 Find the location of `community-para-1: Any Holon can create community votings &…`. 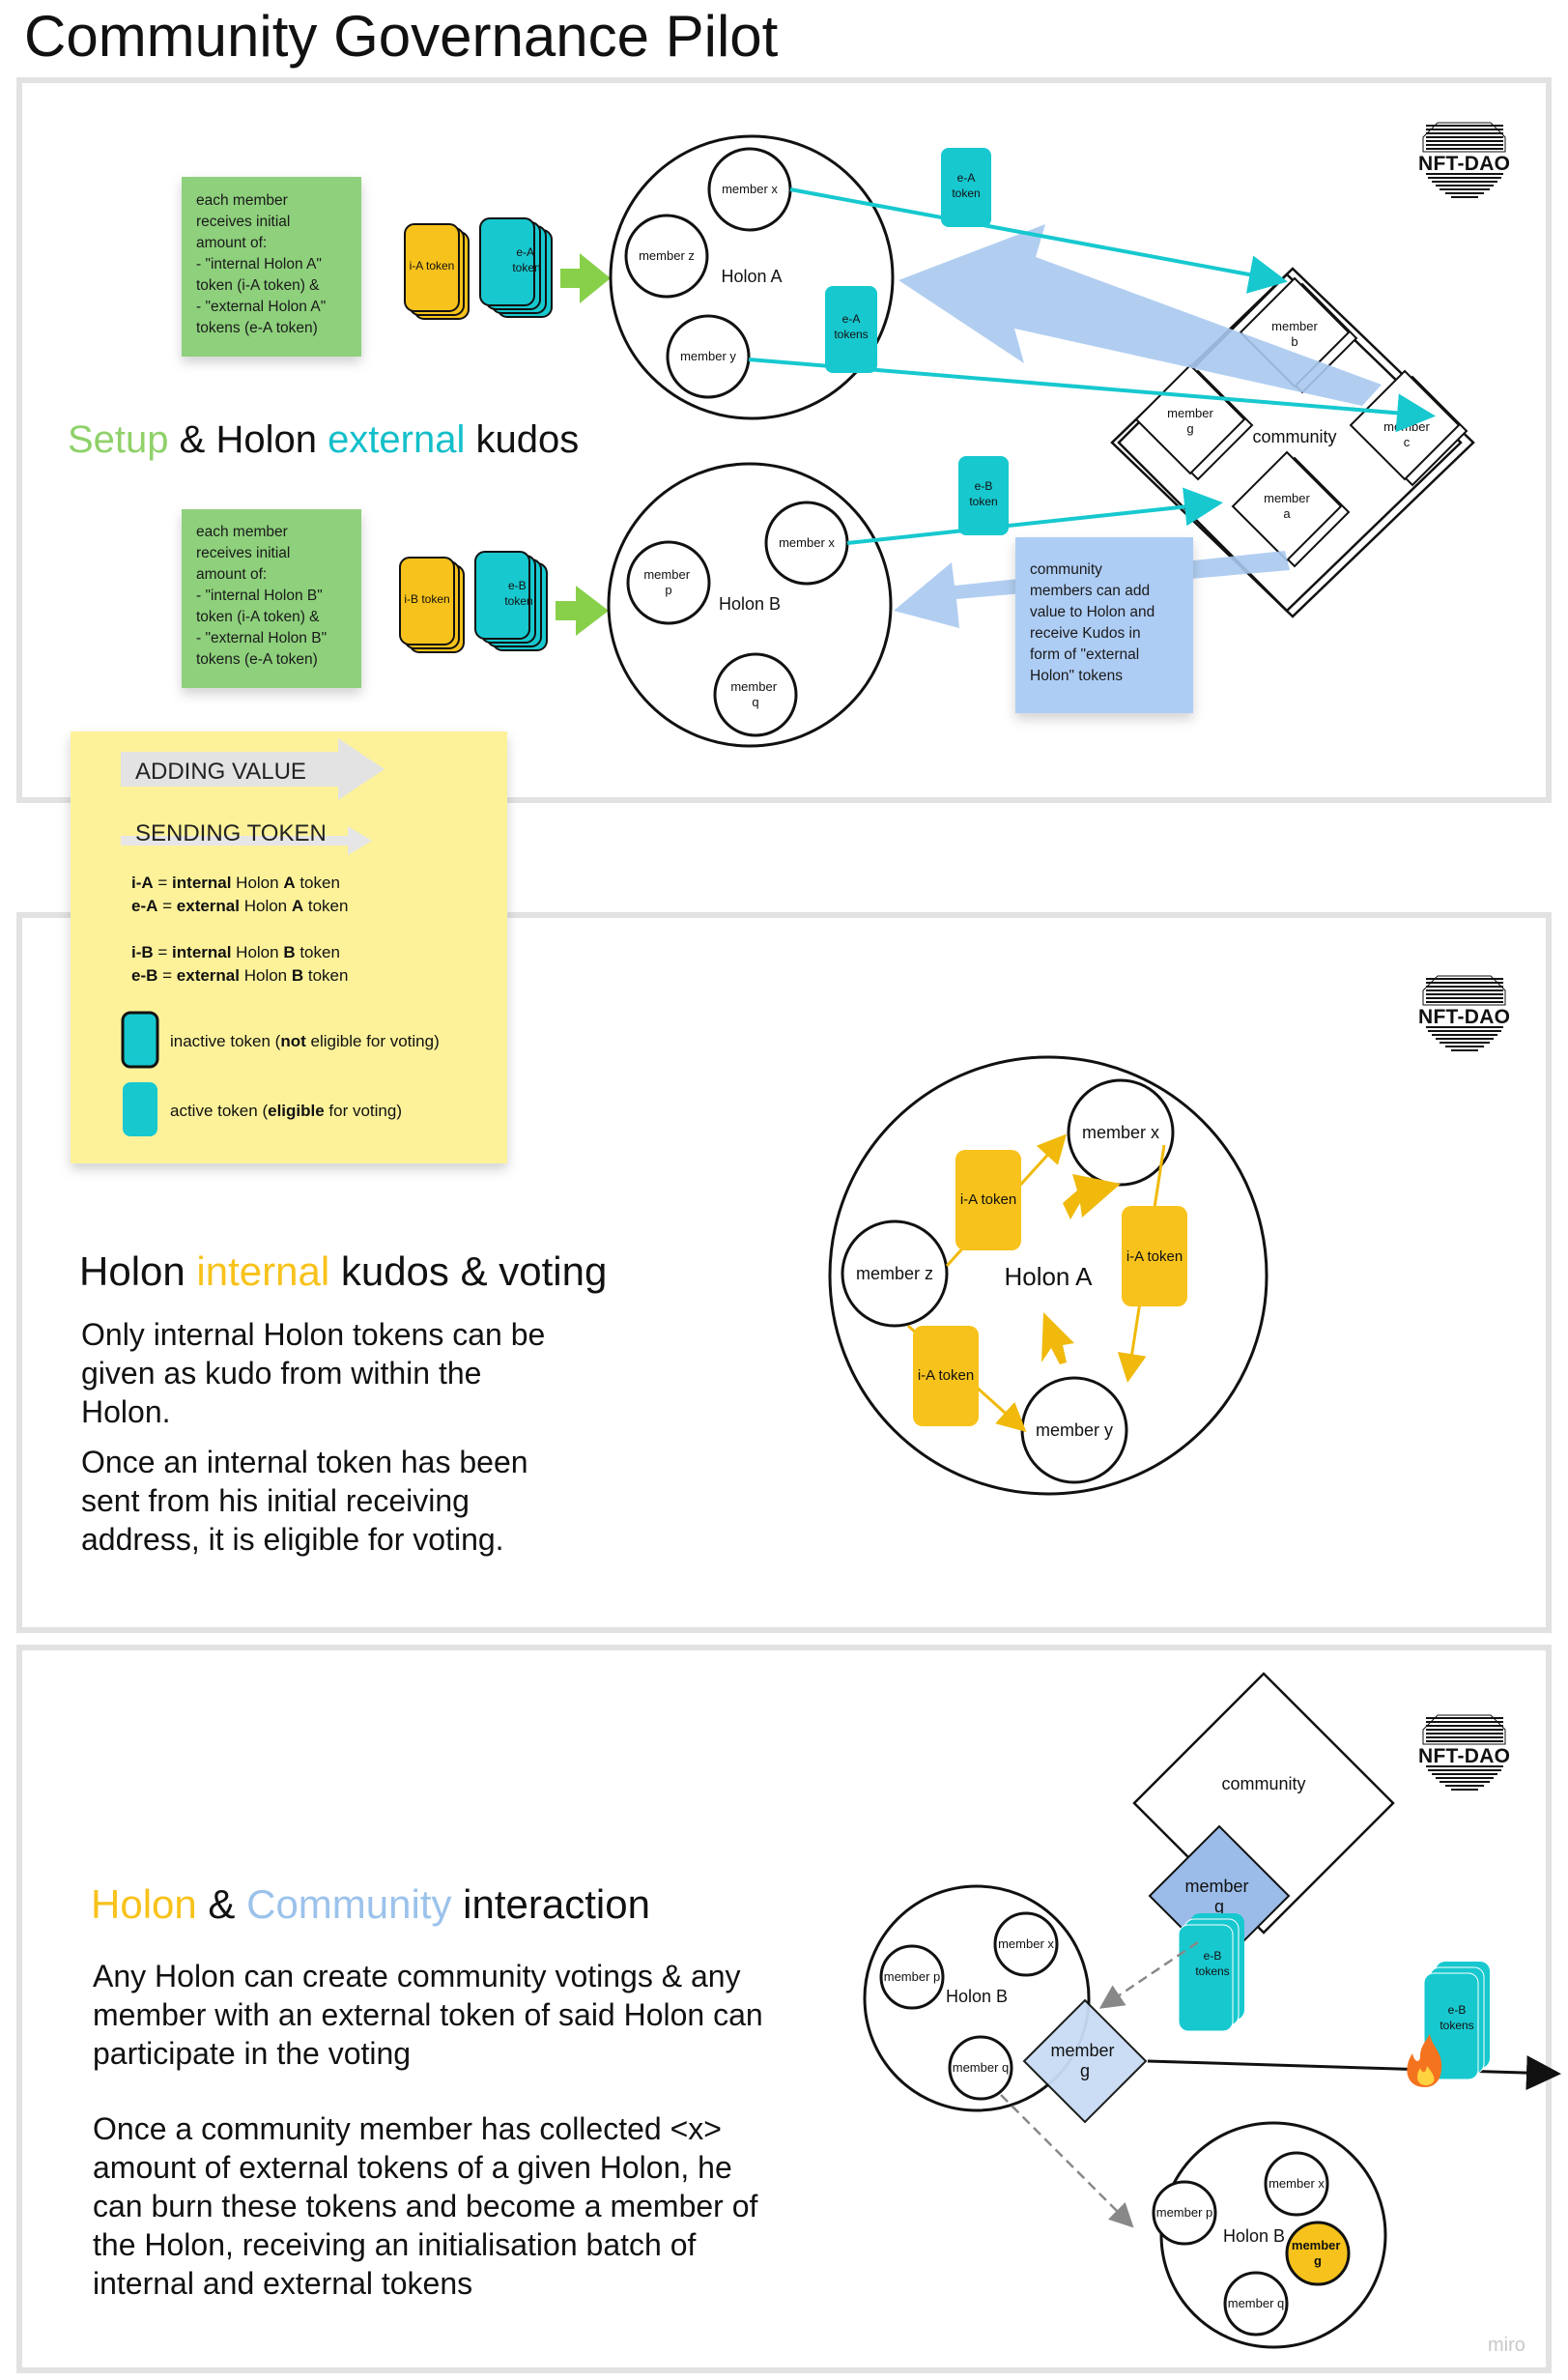

community-para-1: Any Holon can create community votings &… is located at coordinates (432, 2015).